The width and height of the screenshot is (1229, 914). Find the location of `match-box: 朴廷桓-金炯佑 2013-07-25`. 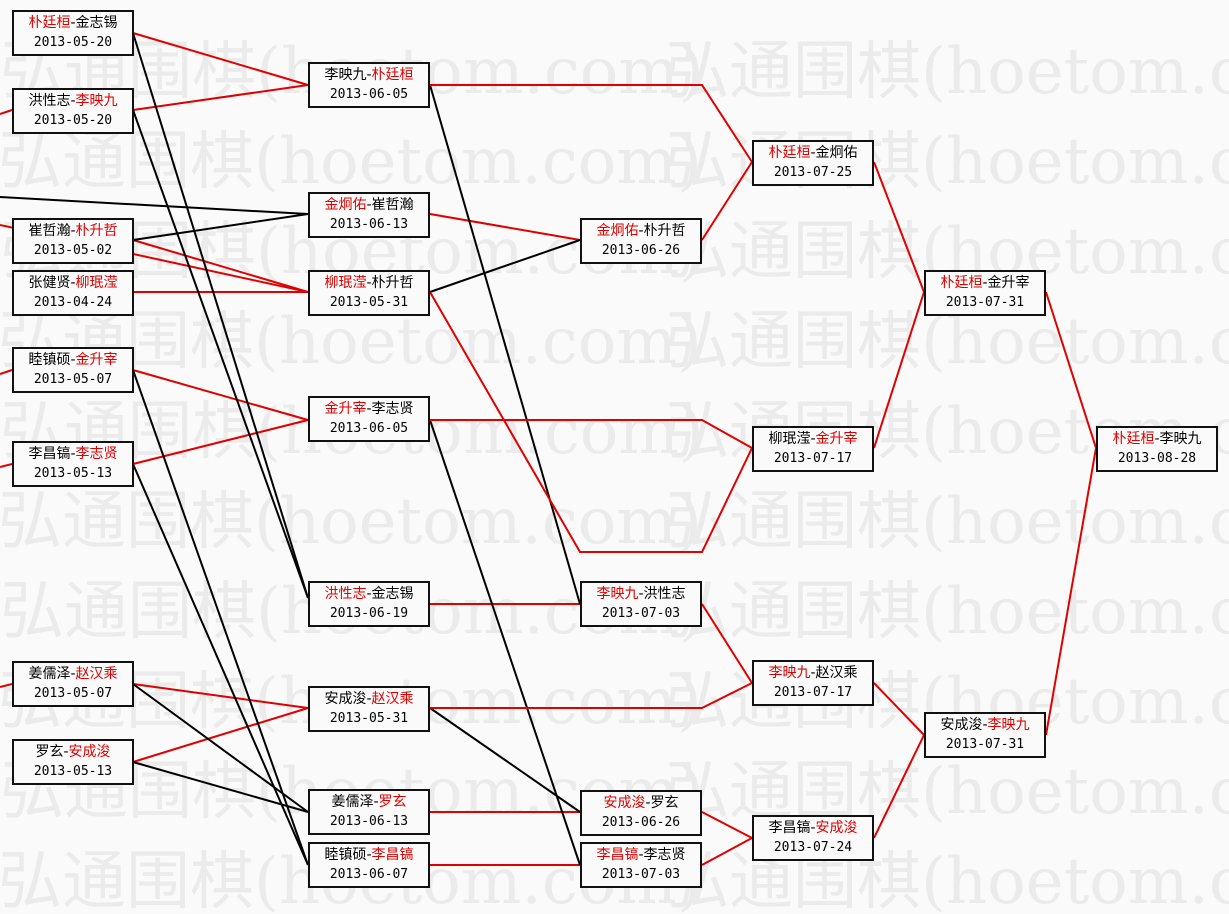

match-box: 朴廷桓-金炯佑 2013-07-25 is located at coordinates (813, 163).